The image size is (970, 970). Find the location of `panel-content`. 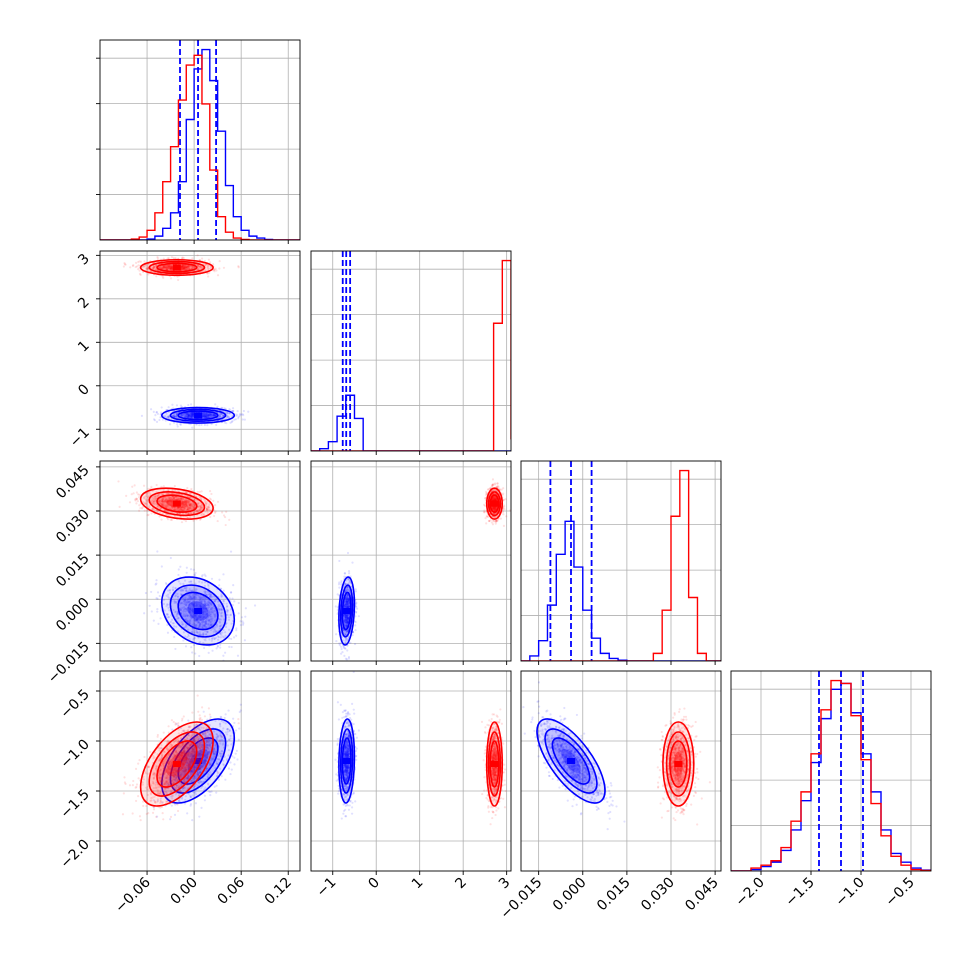

panel-content is located at coordinates (200, 140).